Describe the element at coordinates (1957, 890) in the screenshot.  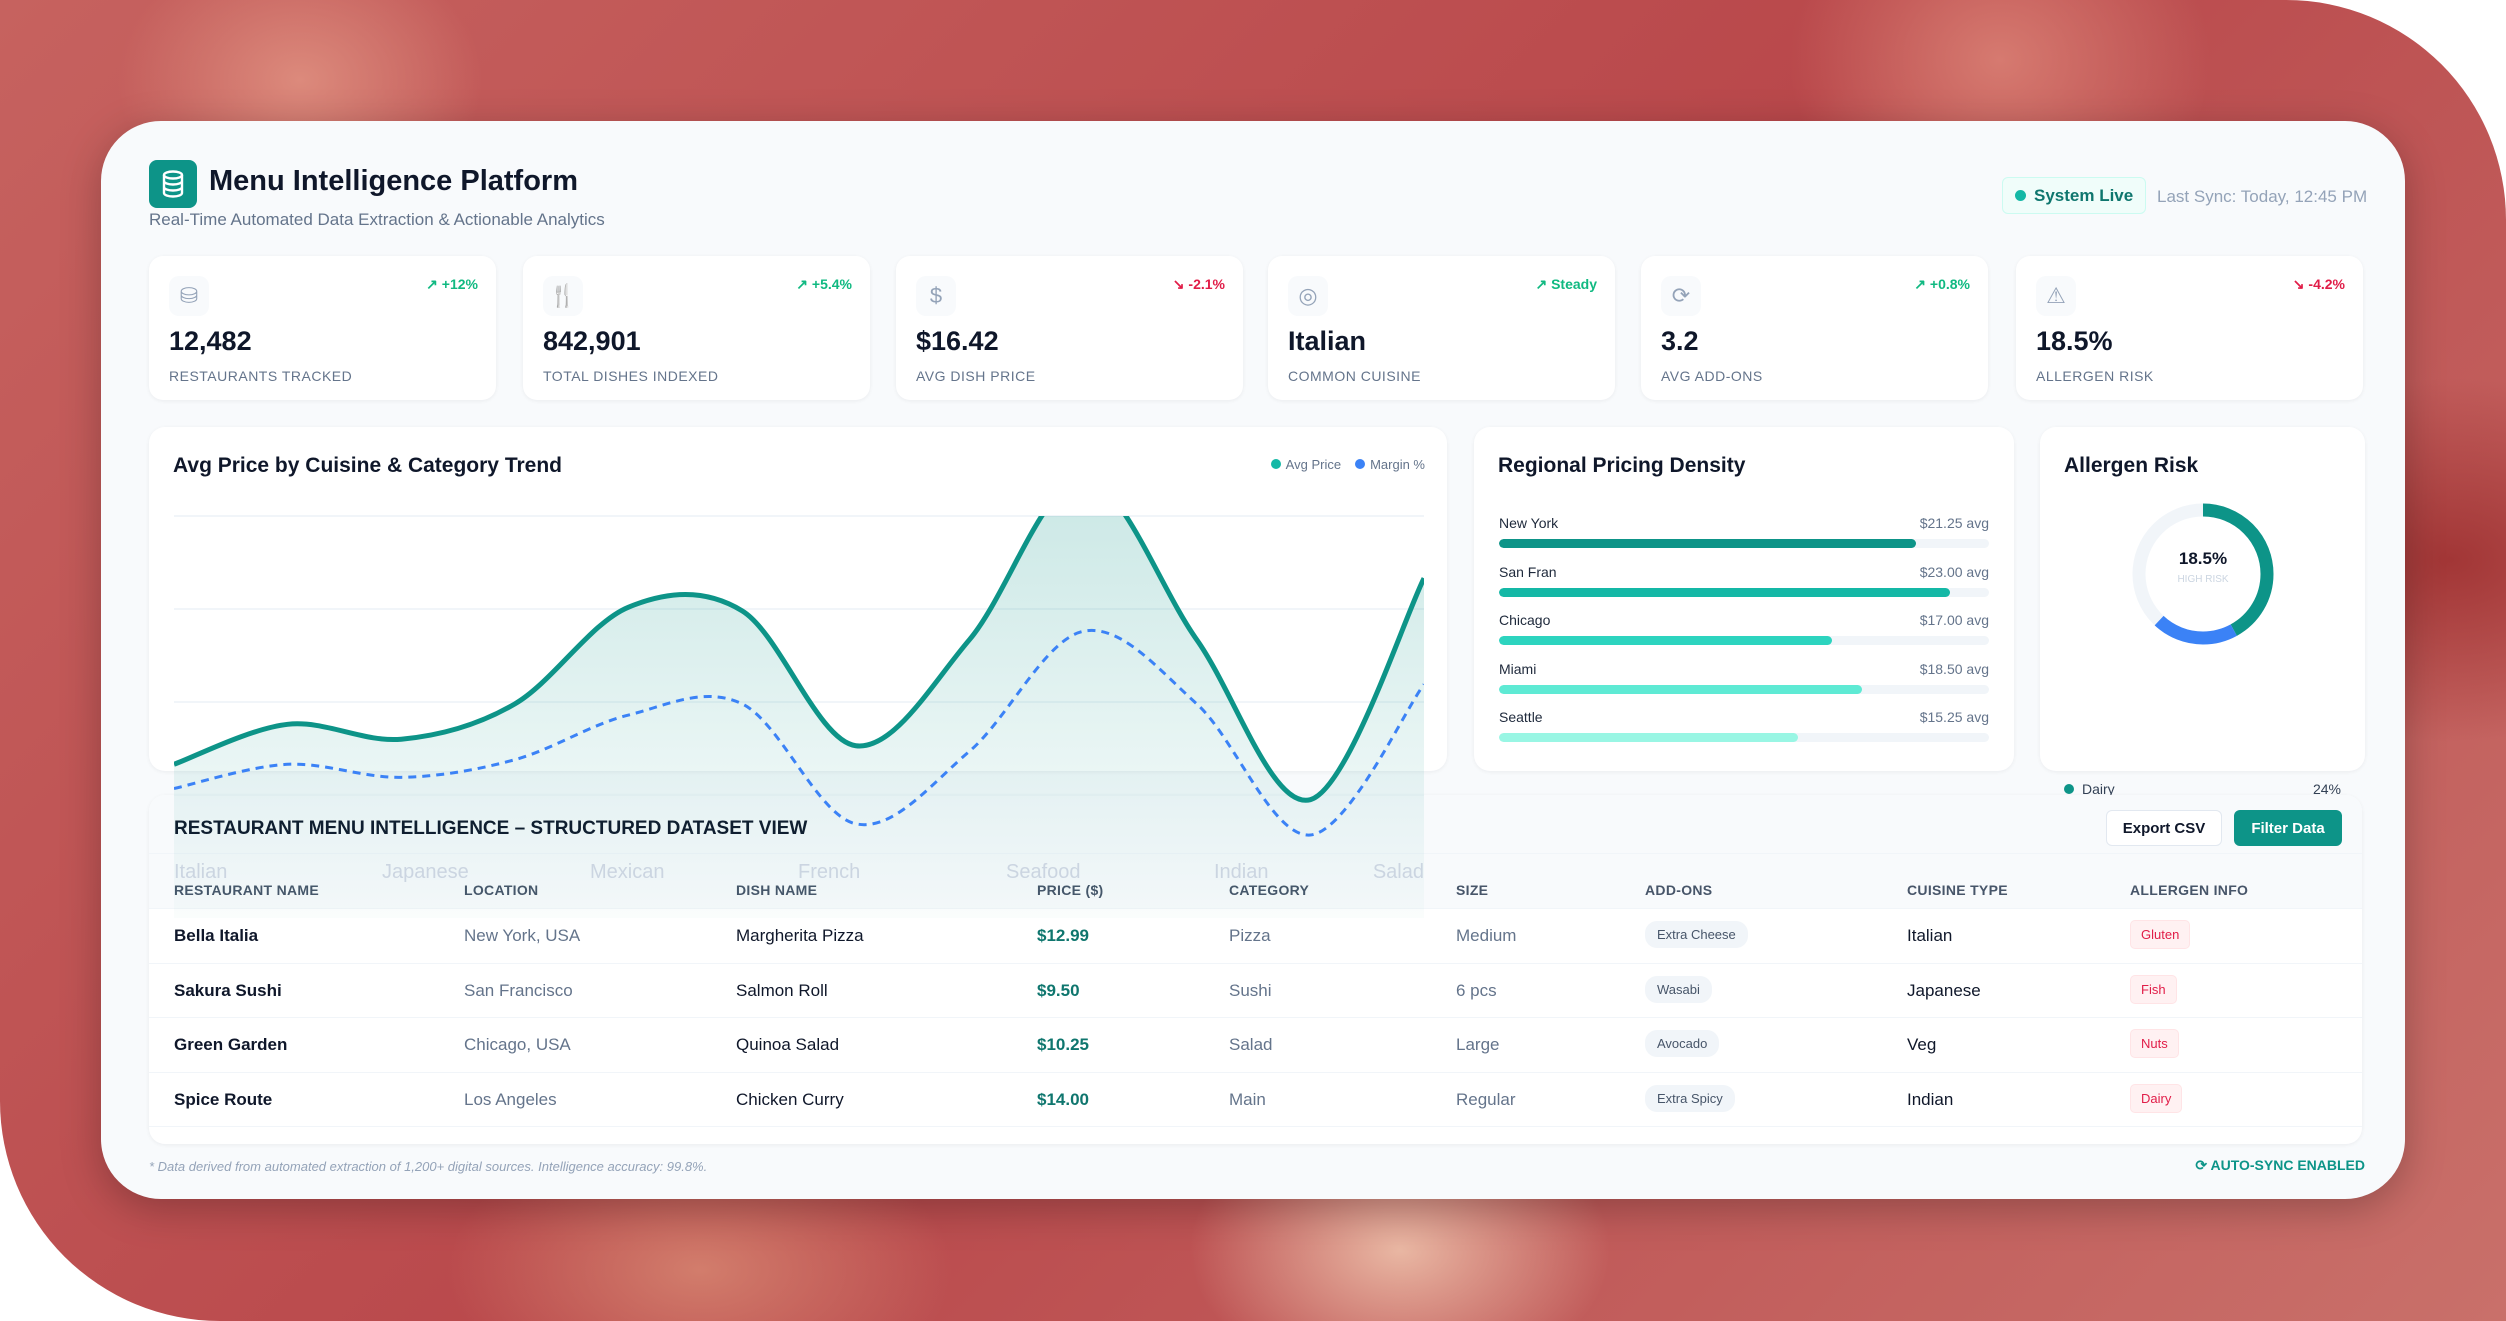
I see `column-header: CUISINE TYPE` at that location.